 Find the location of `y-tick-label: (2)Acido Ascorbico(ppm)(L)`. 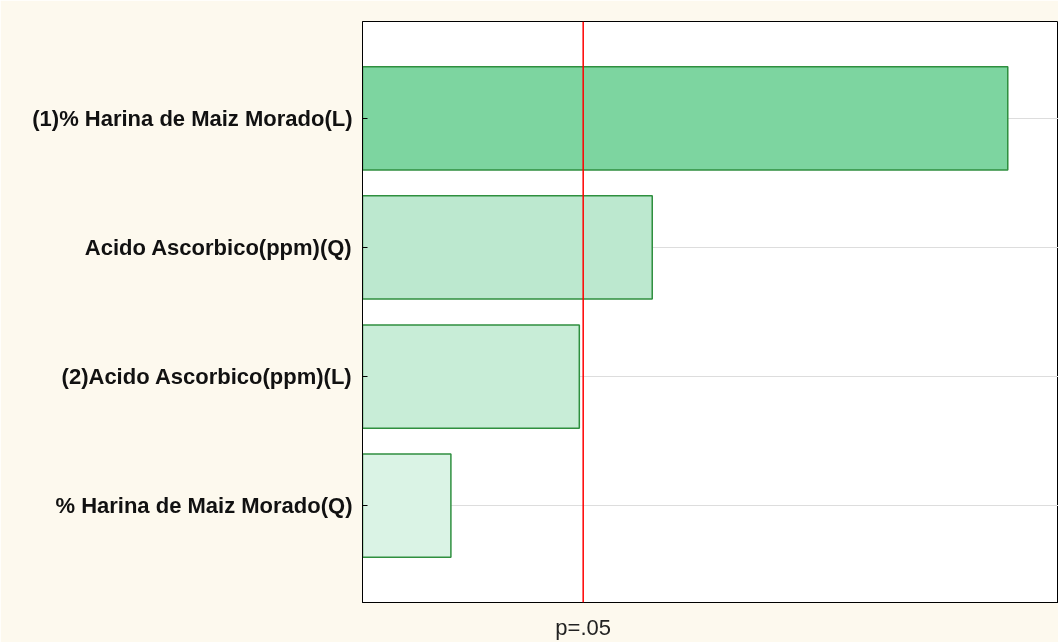

y-tick-label: (2)Acido Ascorbico(ppm)(L) is located at coordinates (206, 377).